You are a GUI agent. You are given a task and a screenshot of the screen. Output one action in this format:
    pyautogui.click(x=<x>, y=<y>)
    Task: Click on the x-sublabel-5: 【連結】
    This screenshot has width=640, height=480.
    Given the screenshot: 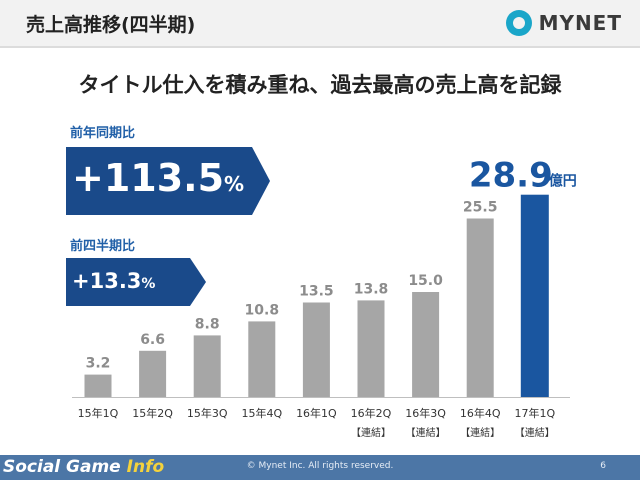 What is the action you would take?
    pyautogui.click(x=371, y=432)
    